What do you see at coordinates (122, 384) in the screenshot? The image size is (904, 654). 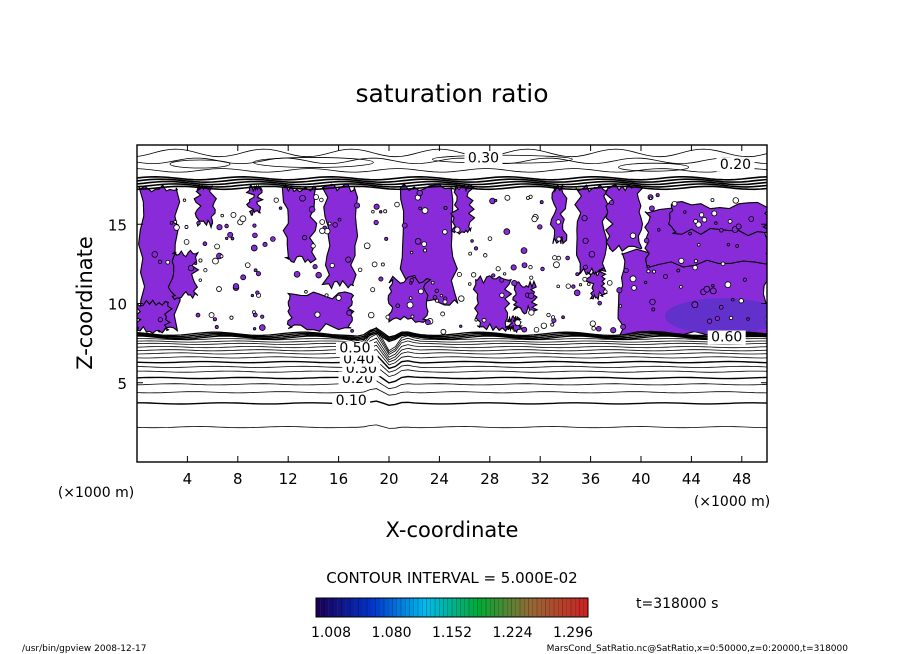 I see `y-tick-label: 5` at bounding box center [122, 384].